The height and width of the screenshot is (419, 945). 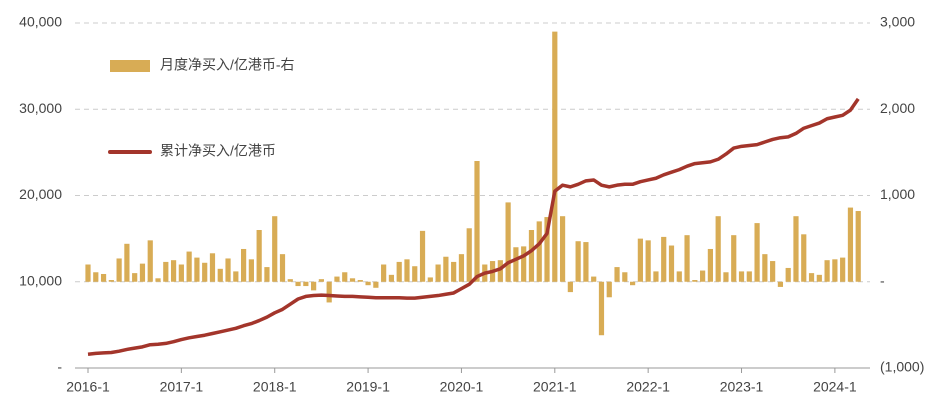 I want to click on x-tick-label: 2019-1, so click(x=368, y=387).